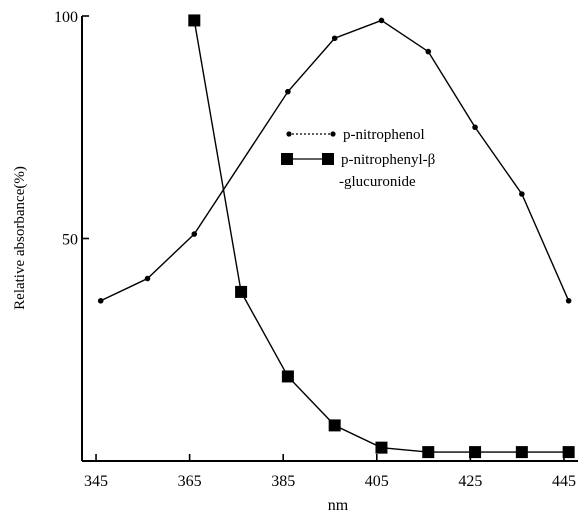 The image size is (586, 518). Describe the element at coordinates (338, 505) in the screenshot. I see `x-axis-label: nm` at that location.